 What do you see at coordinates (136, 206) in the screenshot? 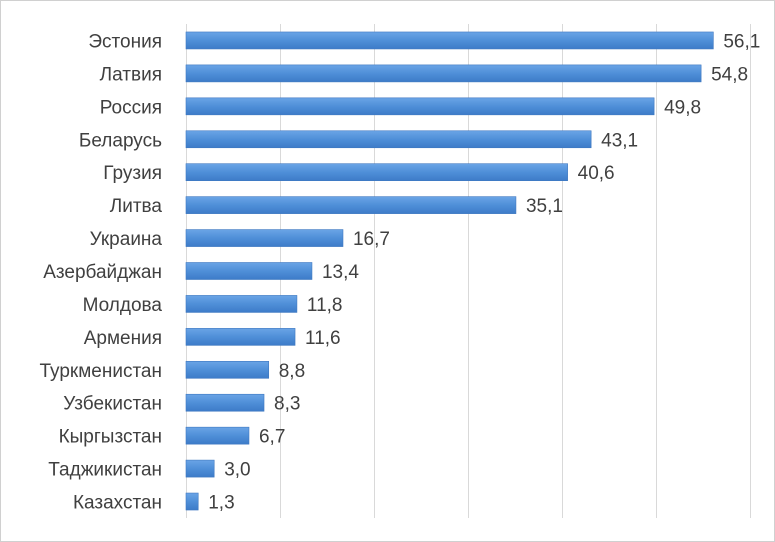
I see `category-label: Литва` at bounding box center [136, 206].